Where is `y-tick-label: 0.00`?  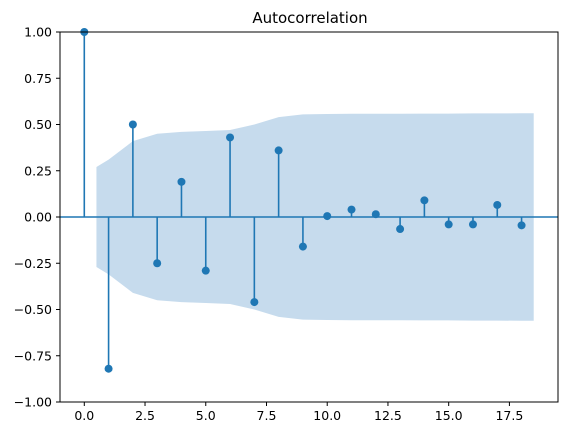 y-tick-label: 0.00 is located at coordinates (38, 217).